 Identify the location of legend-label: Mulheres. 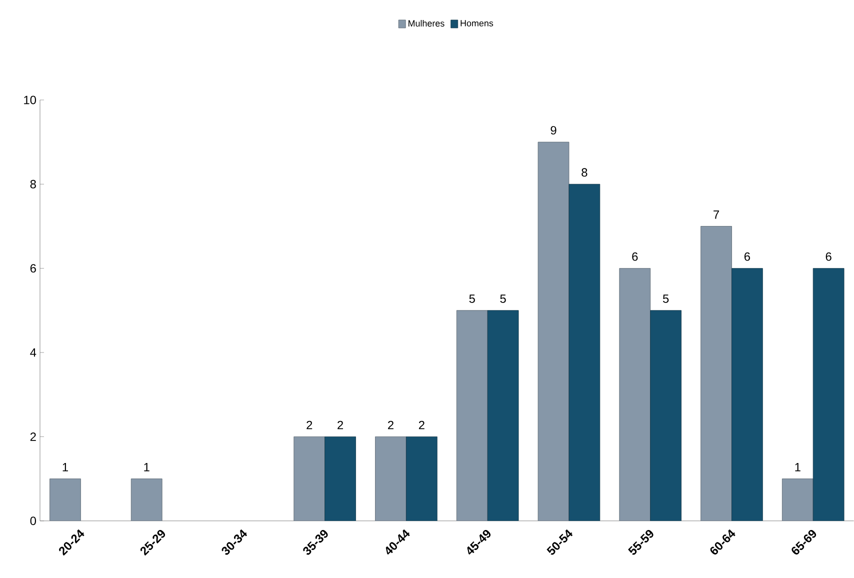
(426, 23).